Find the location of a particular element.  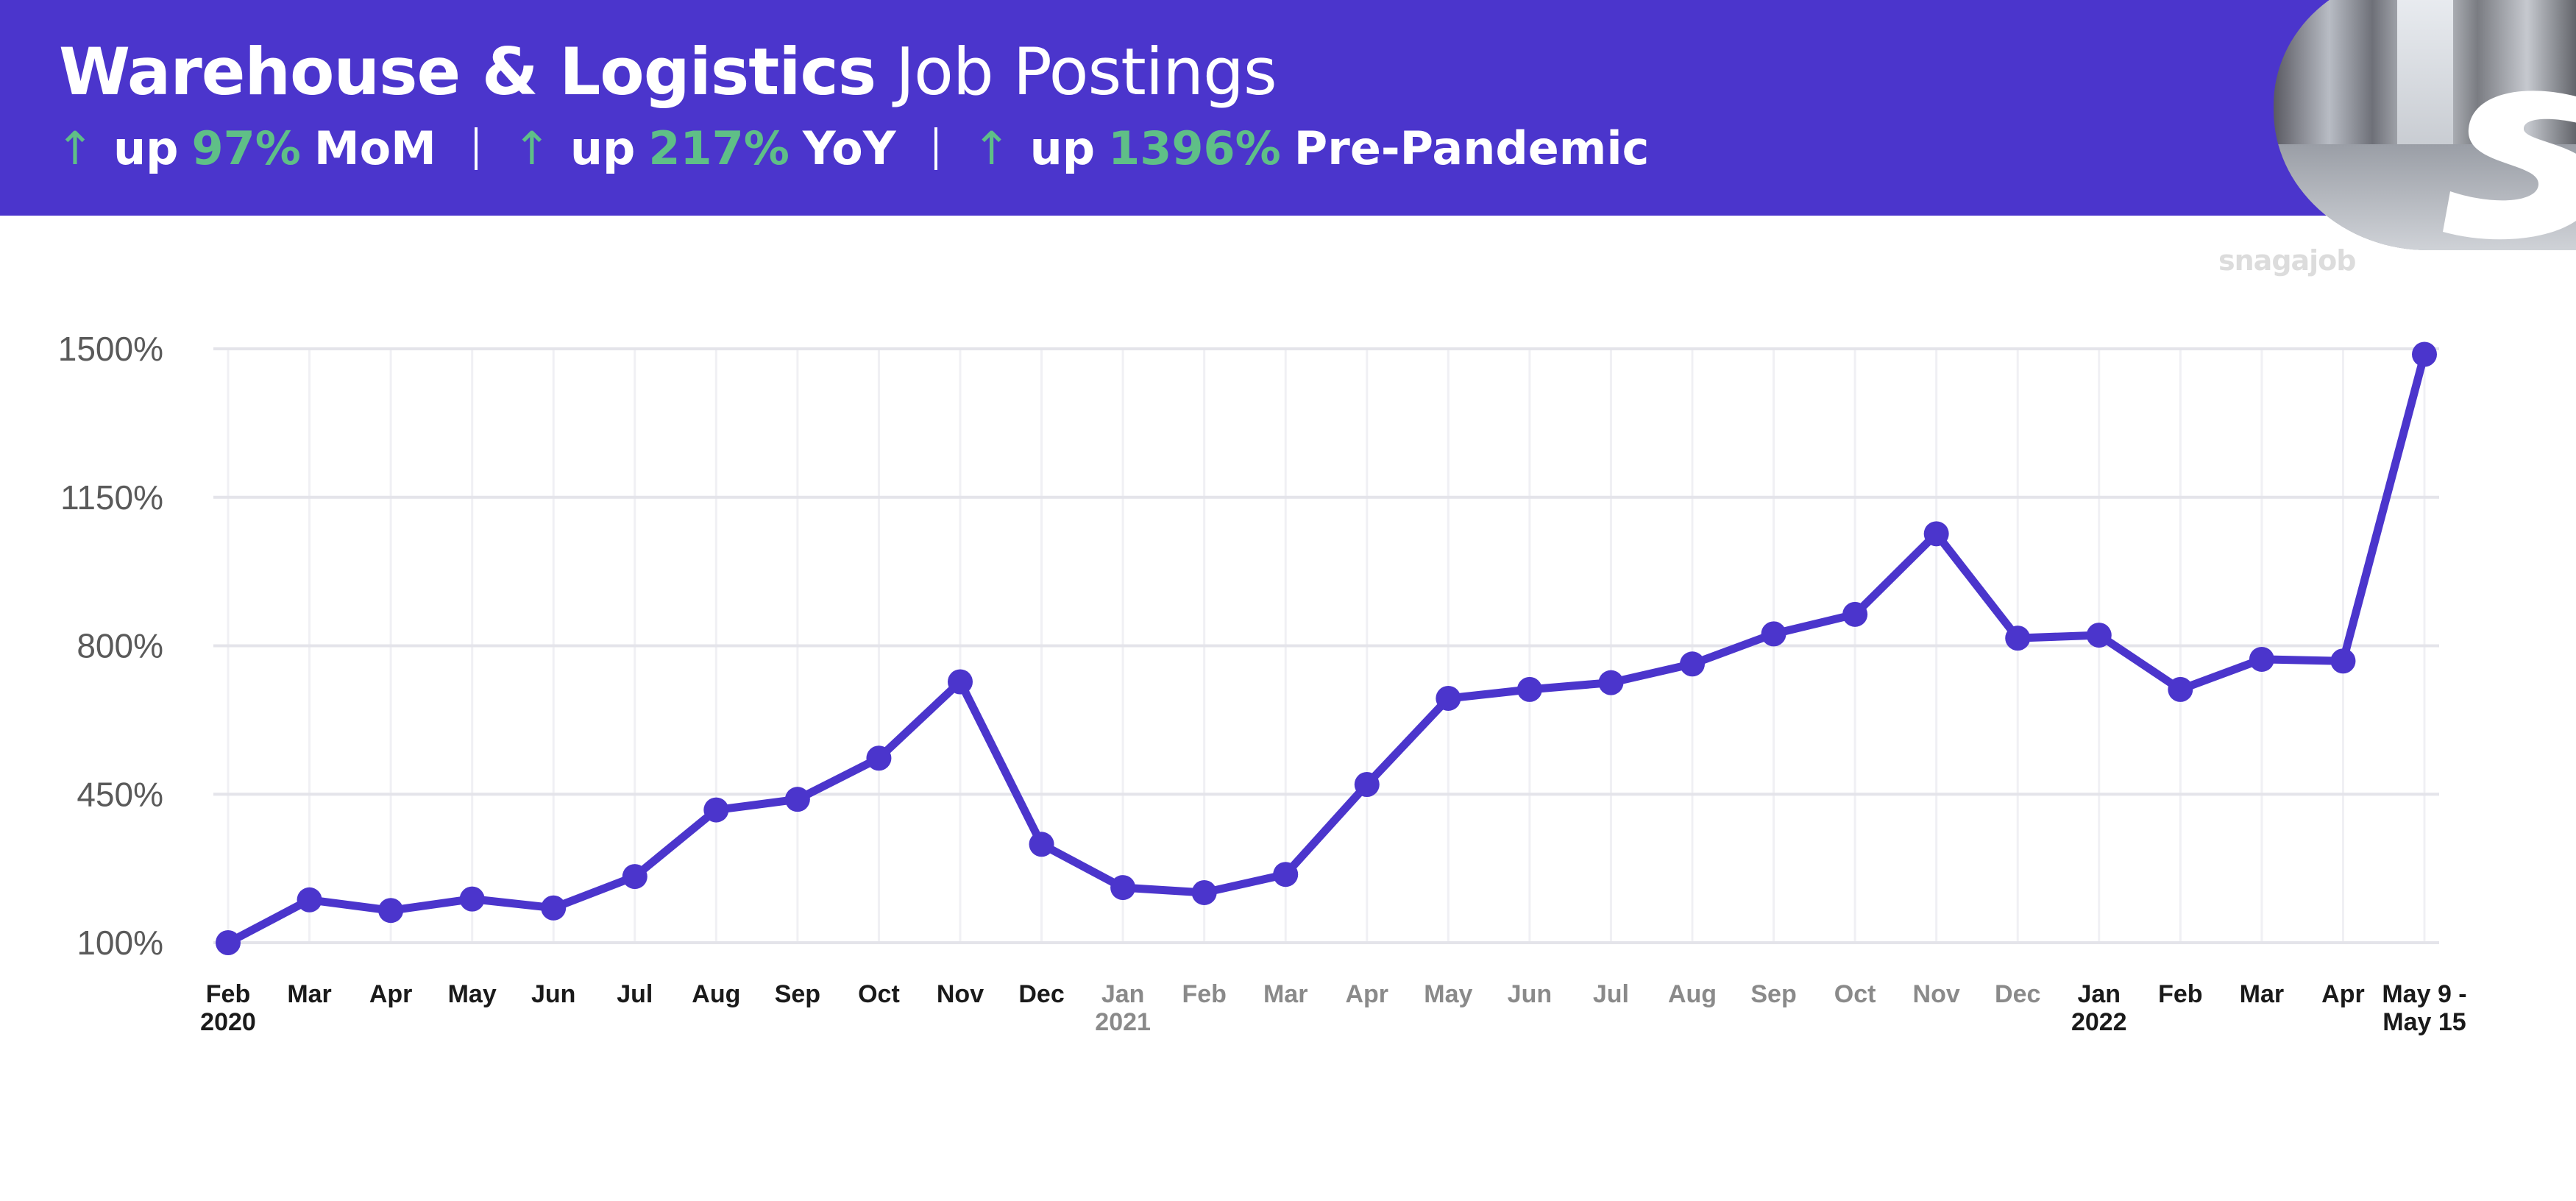

chart-title: Warehouse & Logistics Job Postings is located at coordinates (668, 72).